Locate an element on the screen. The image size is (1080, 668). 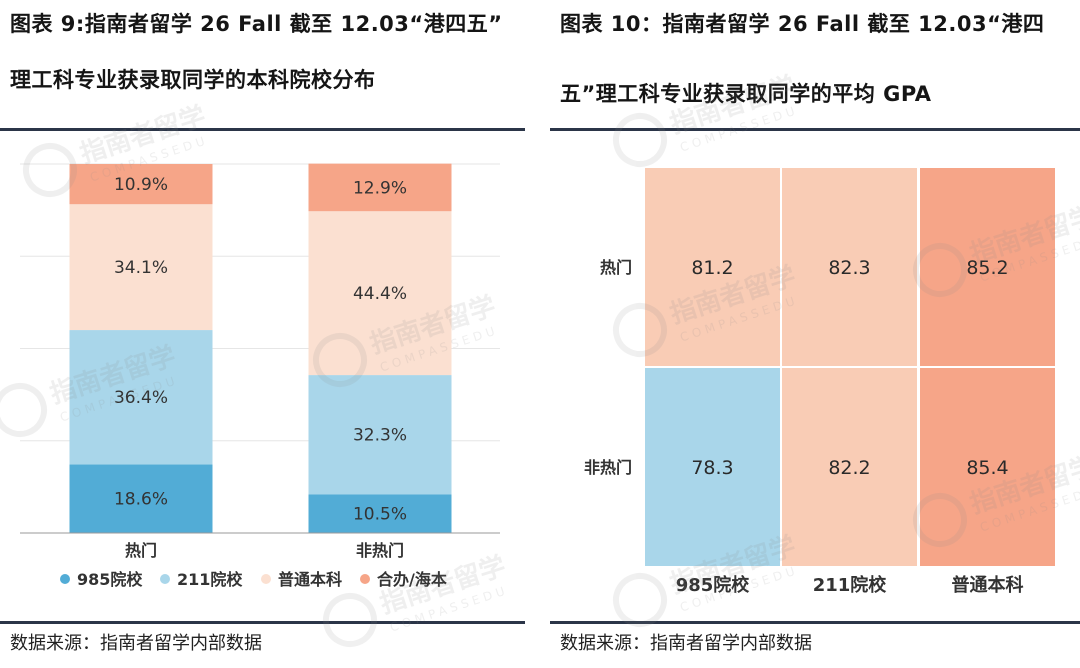
heatmap-value-label: 85.2 is located at coordinates (987, 268).